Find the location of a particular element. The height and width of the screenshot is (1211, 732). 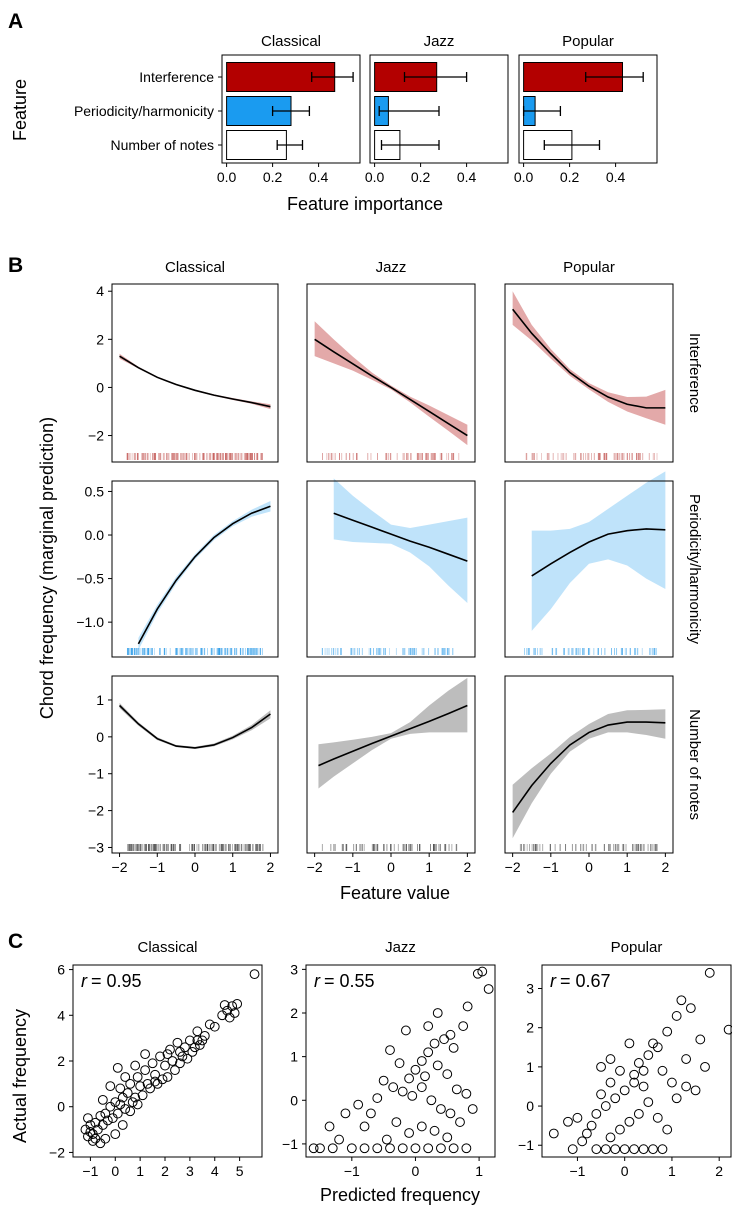

rug-interference-popular is located at coordinates (591, 456).